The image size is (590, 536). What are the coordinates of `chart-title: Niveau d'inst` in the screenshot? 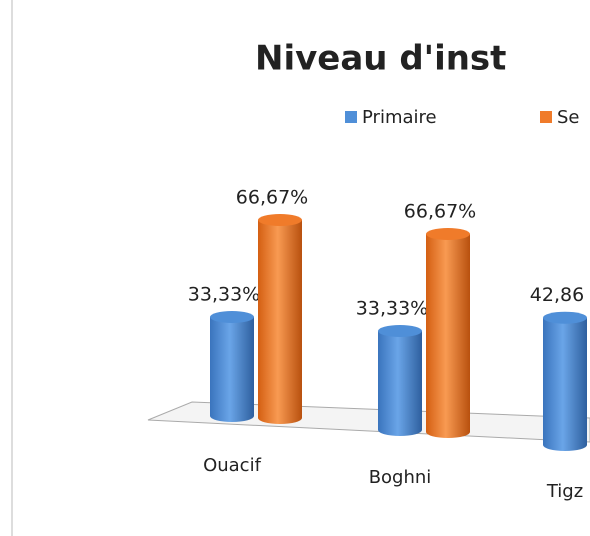 It's located at (380, 59).